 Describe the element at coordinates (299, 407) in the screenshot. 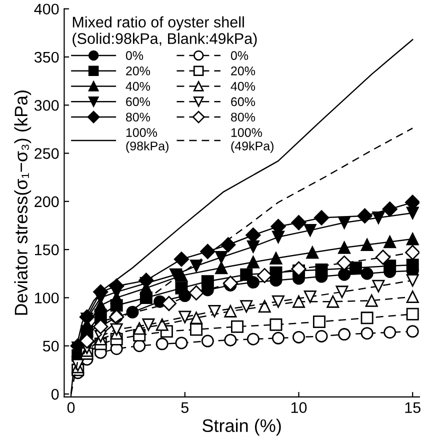

I see `x-tick-label: 10` at that location.